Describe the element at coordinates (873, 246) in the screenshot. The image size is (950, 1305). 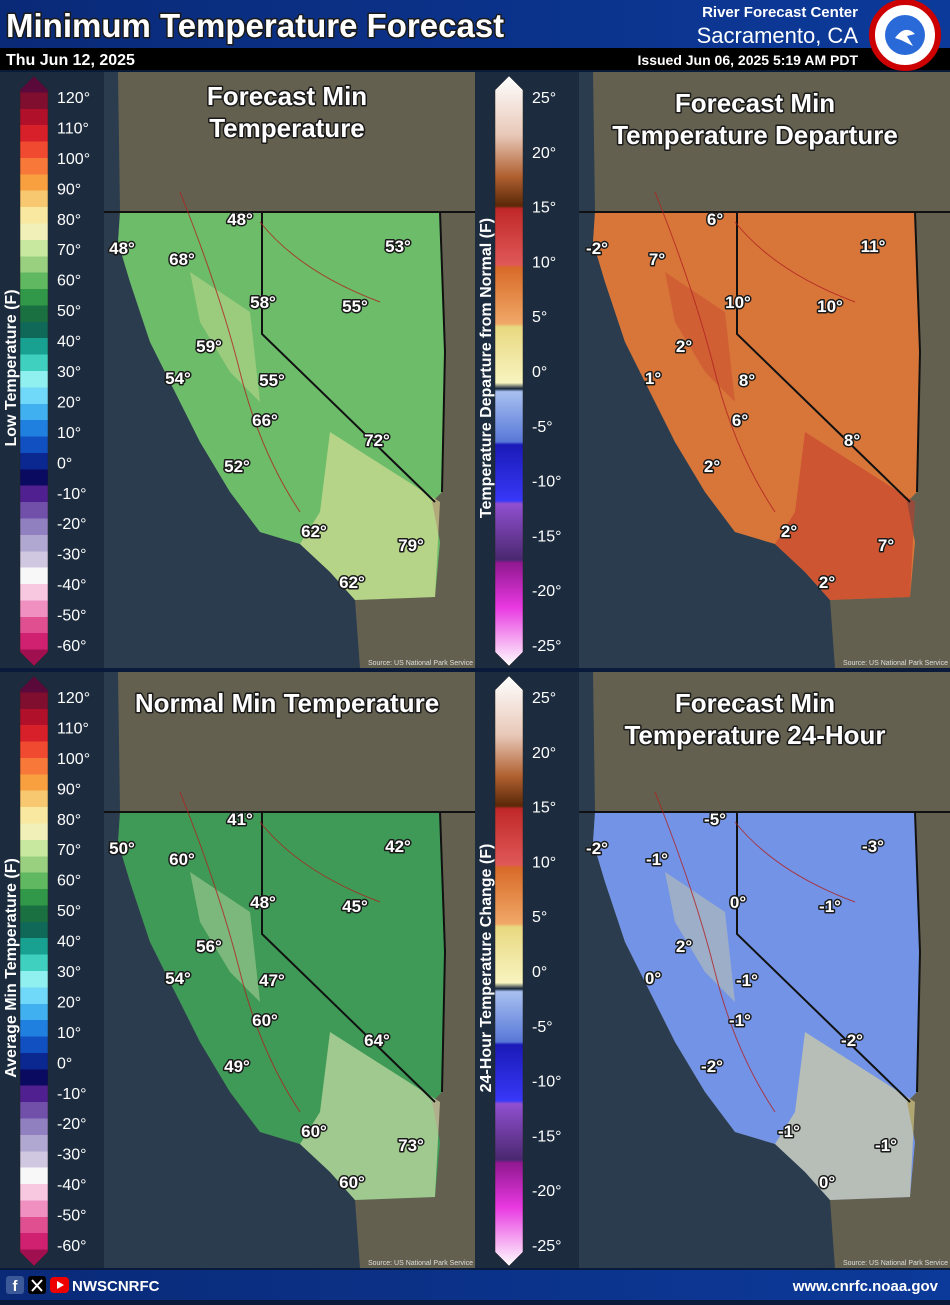
I see `map-temperature-label: 11°` at that location.